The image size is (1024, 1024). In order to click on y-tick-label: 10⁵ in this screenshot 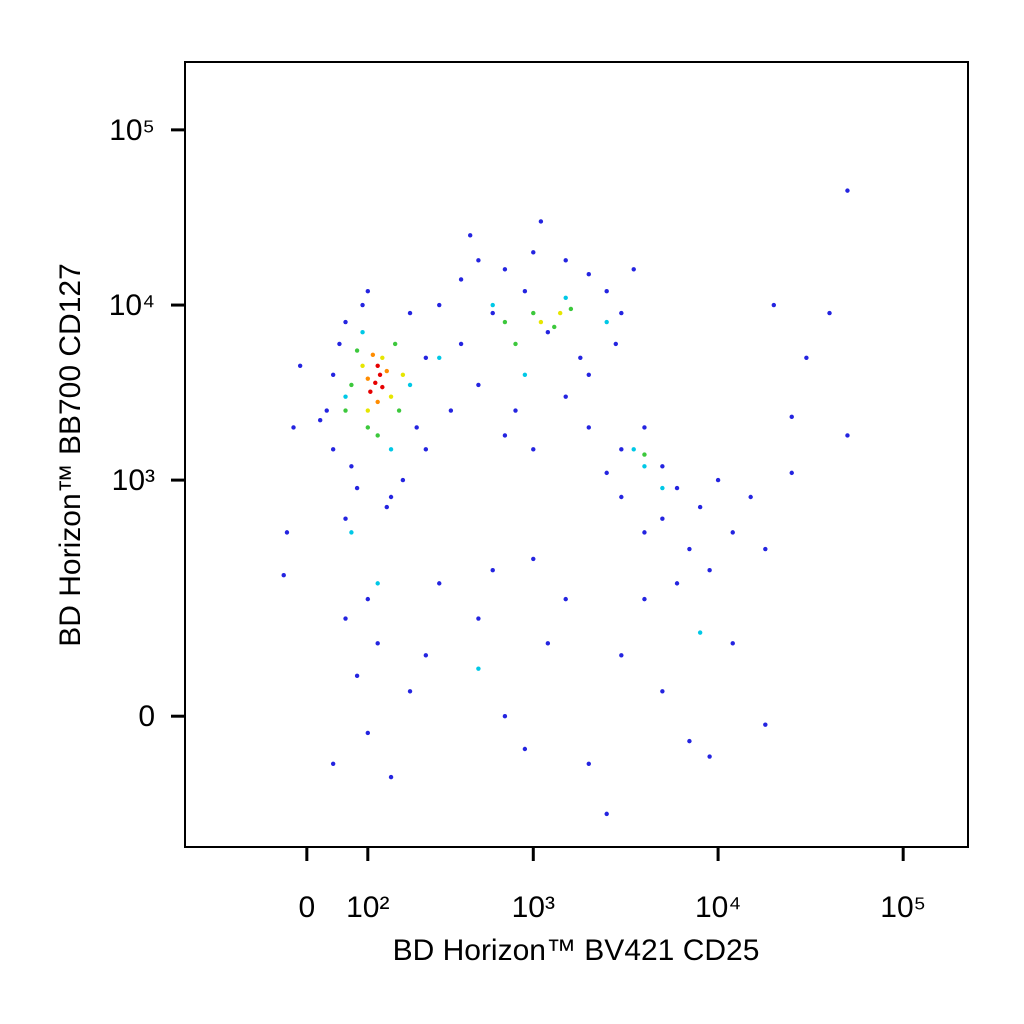, I will do `click(132, 130)`.